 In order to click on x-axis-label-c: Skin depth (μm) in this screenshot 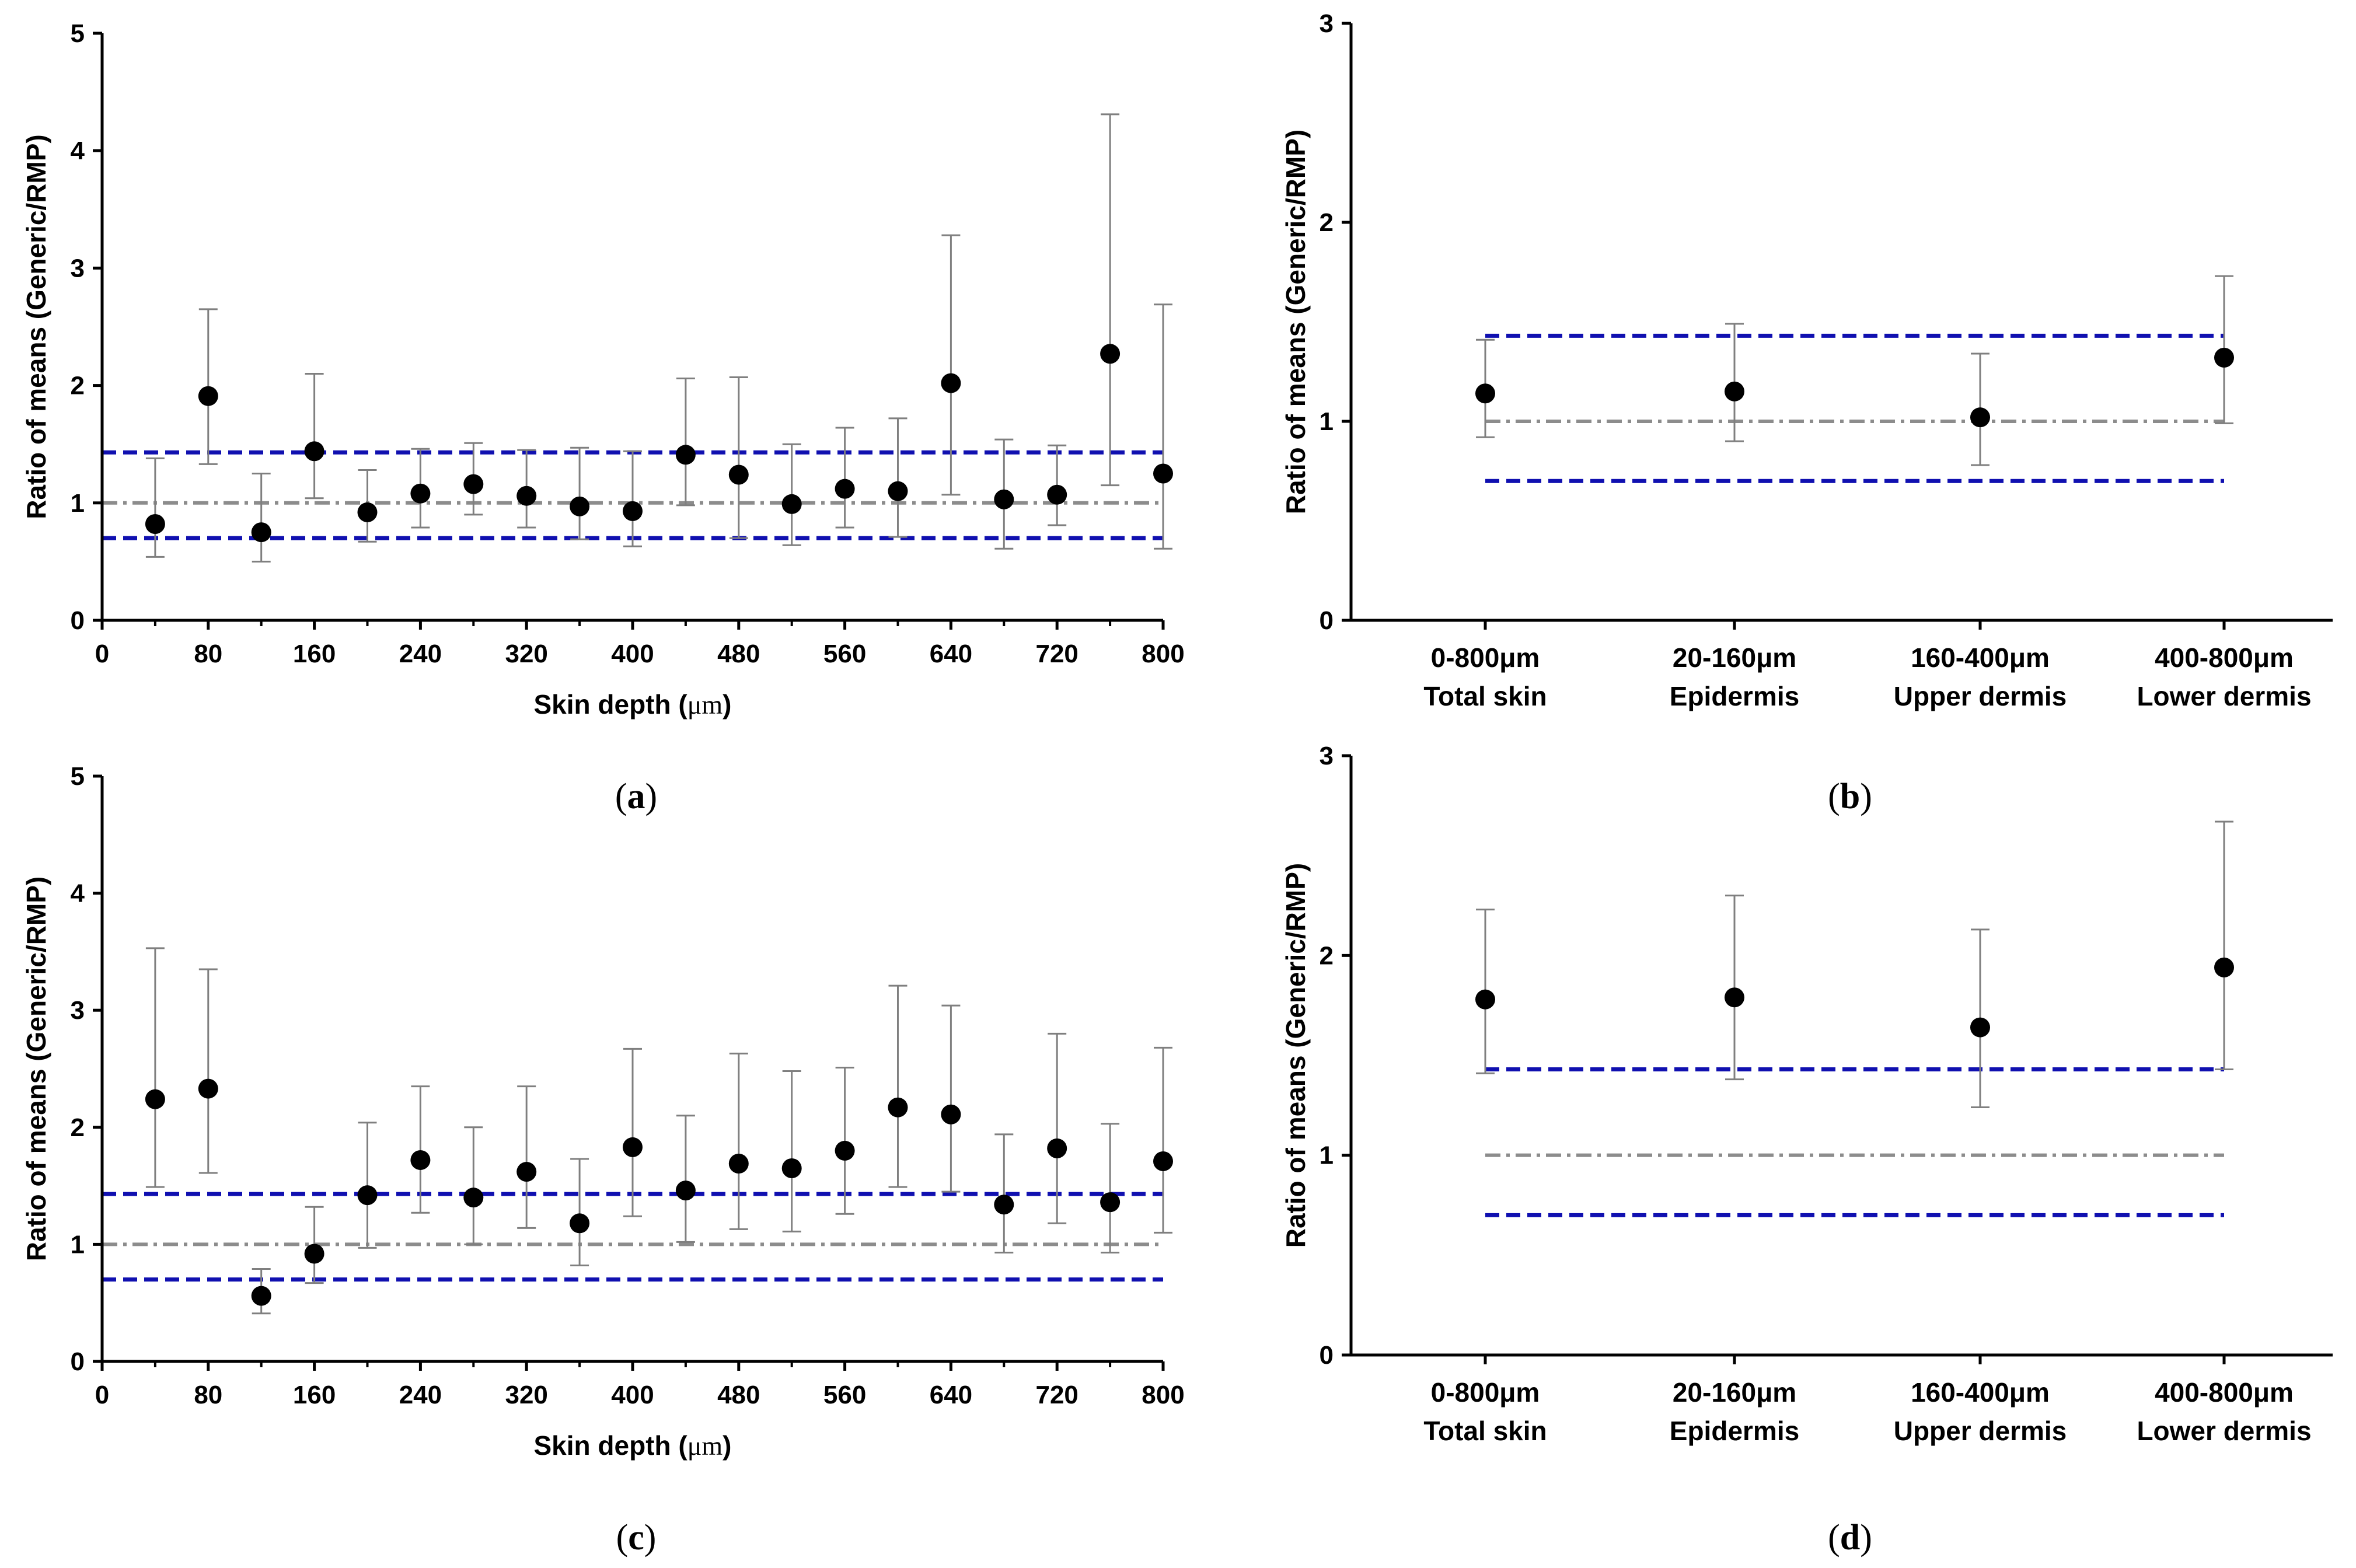, I will do `click(632, 1445)`.